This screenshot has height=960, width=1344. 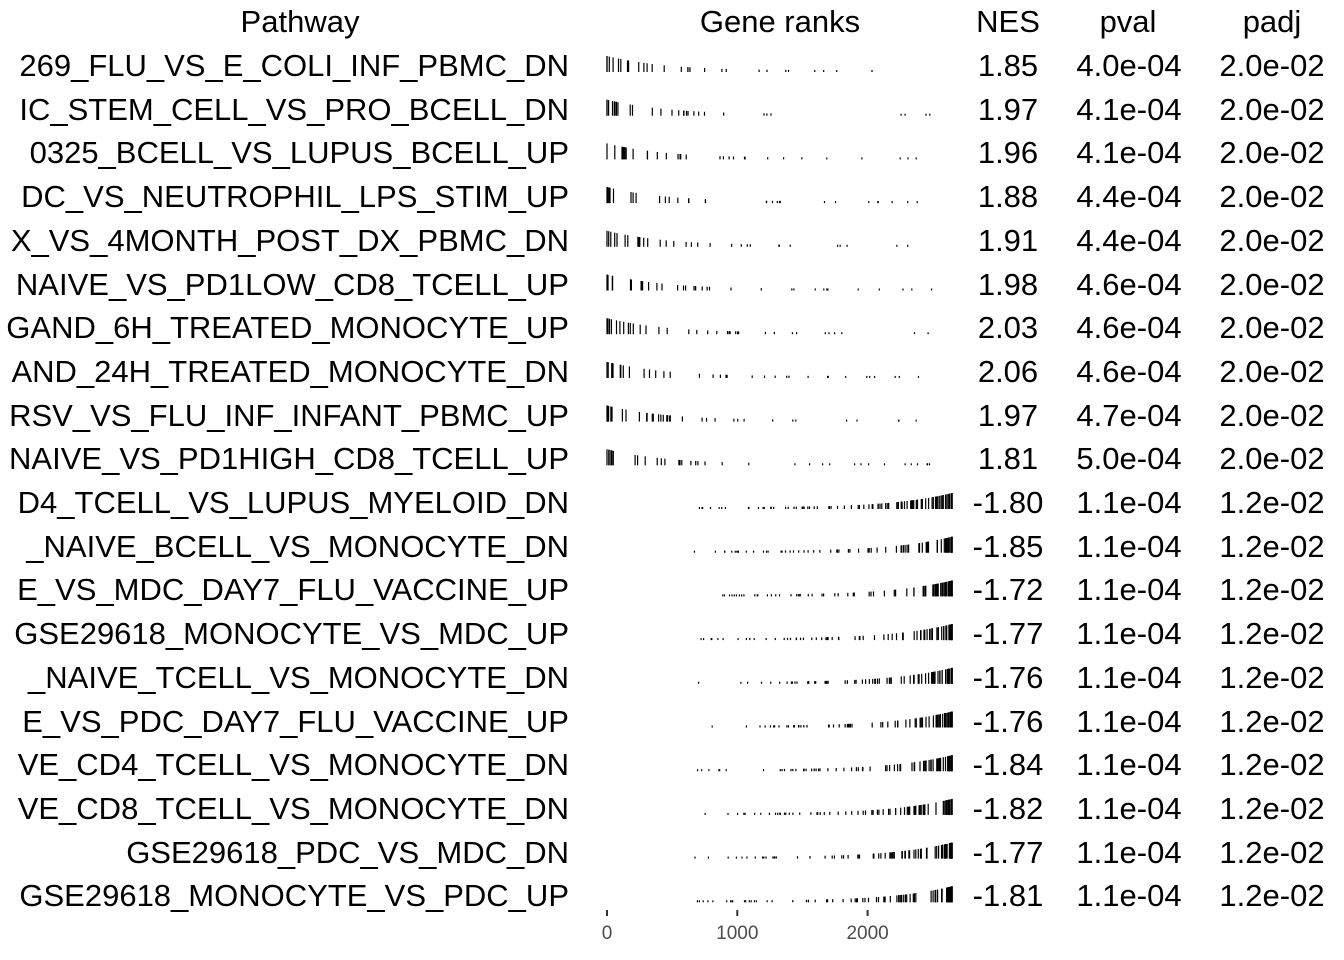 What do you see at coordinates (292, 284) in the screenshot?
I see `pathway-name: NAIVE_VS_PD1LOW_CD8_TCELL_UP` at bounding box center [292, 284].